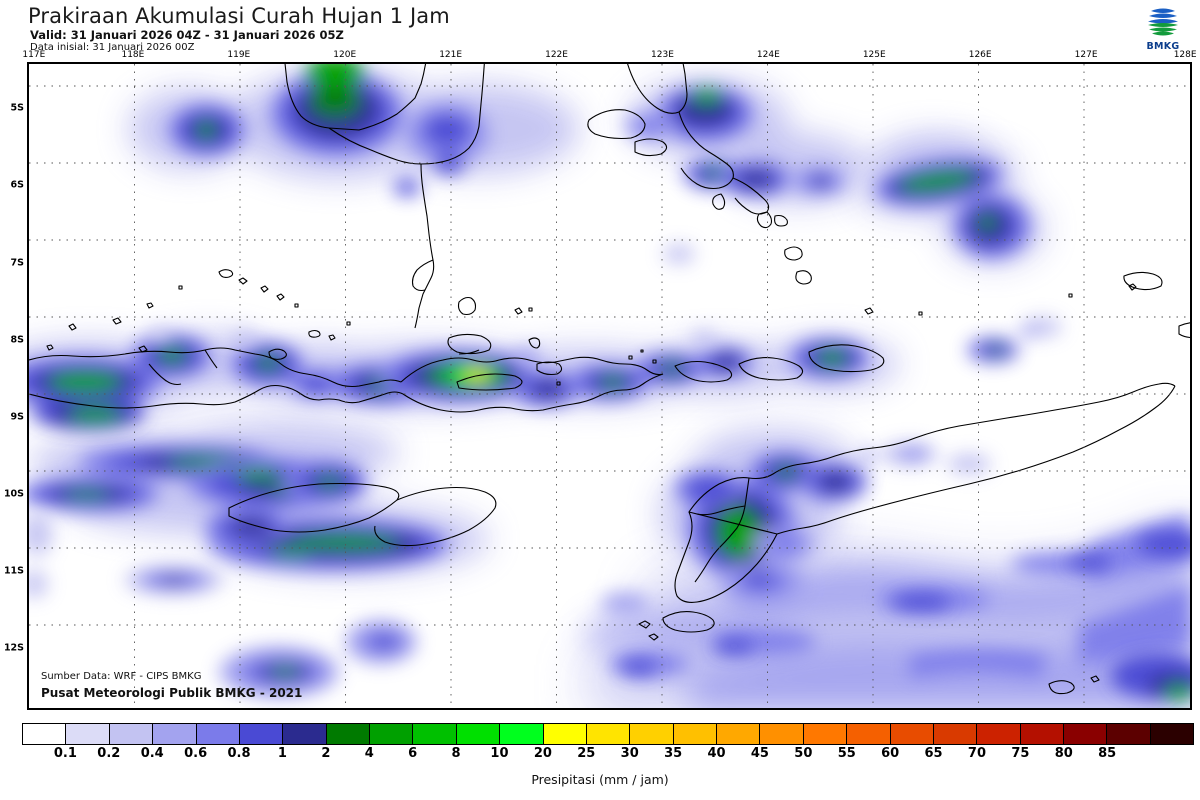  Describe the element at coordinates (846, 753) in the screenshot. I see `colorbar-tick-label: 55` at that location.